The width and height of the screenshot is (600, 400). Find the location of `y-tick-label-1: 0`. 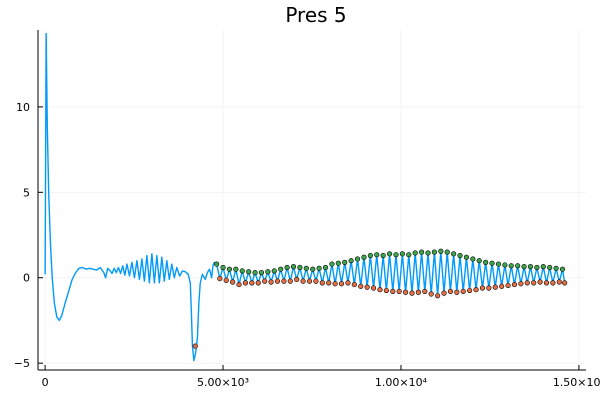

y-tick-label-1: 0 is located at coordinates (26, 278).